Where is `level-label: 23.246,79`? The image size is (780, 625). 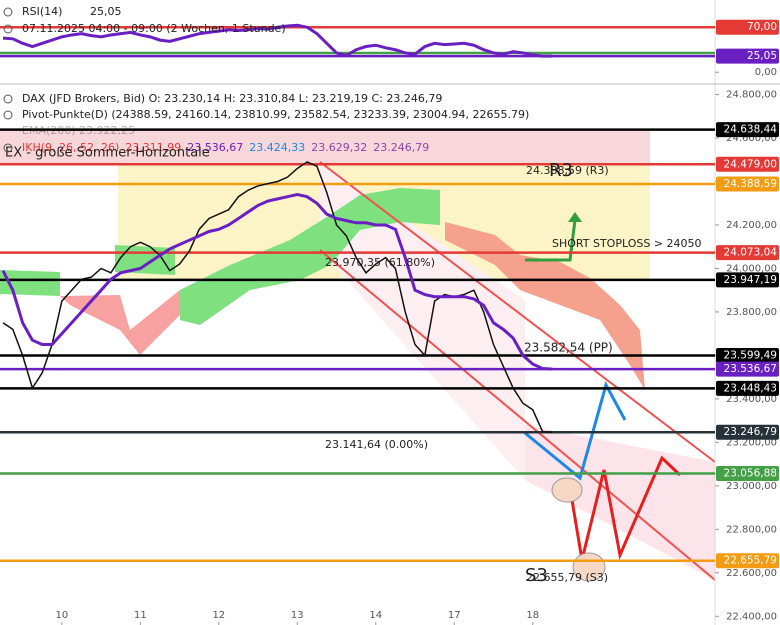
level-label: 23.246,79 is located at coordinates (750, 432).